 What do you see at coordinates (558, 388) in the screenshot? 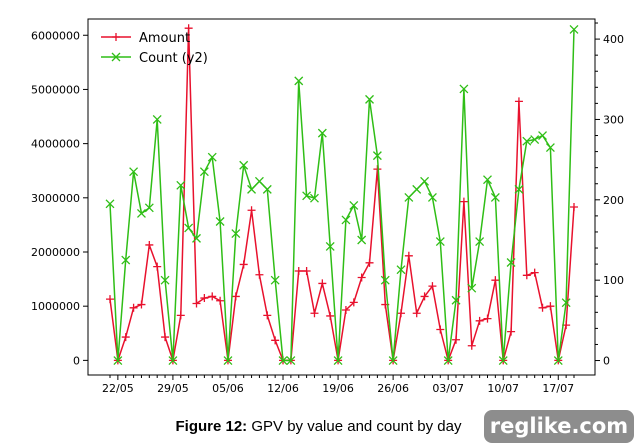
I see `x-tick-label: 17/07` at bounding box center [558, 388].